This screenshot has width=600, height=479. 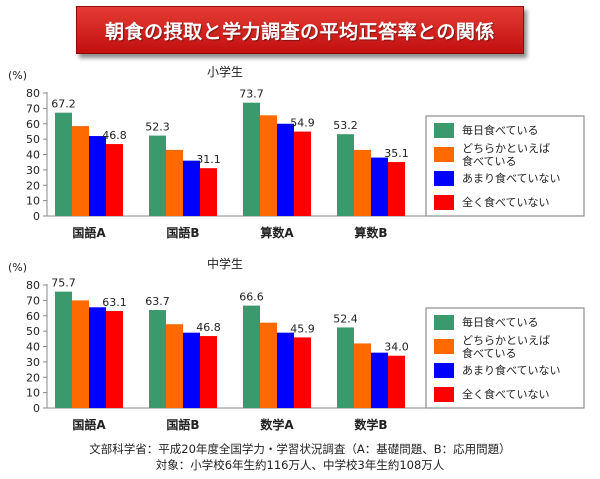 What do you see at coordinates (208, 159) in the screenshot?
I see `data-label: 31.1` at bounding box center [208, 159].